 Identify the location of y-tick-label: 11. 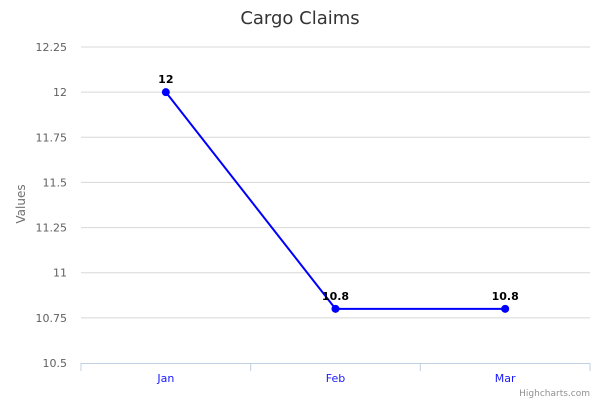
(60, 273).